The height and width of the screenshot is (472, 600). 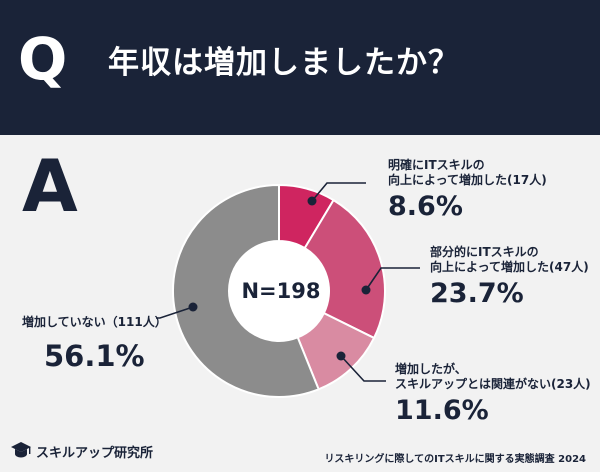 I want to click on slice-label-partial-increase: 部分的にITスキルの 向上によって増加した(47人) 23.7%, so click(x=509, y=278).